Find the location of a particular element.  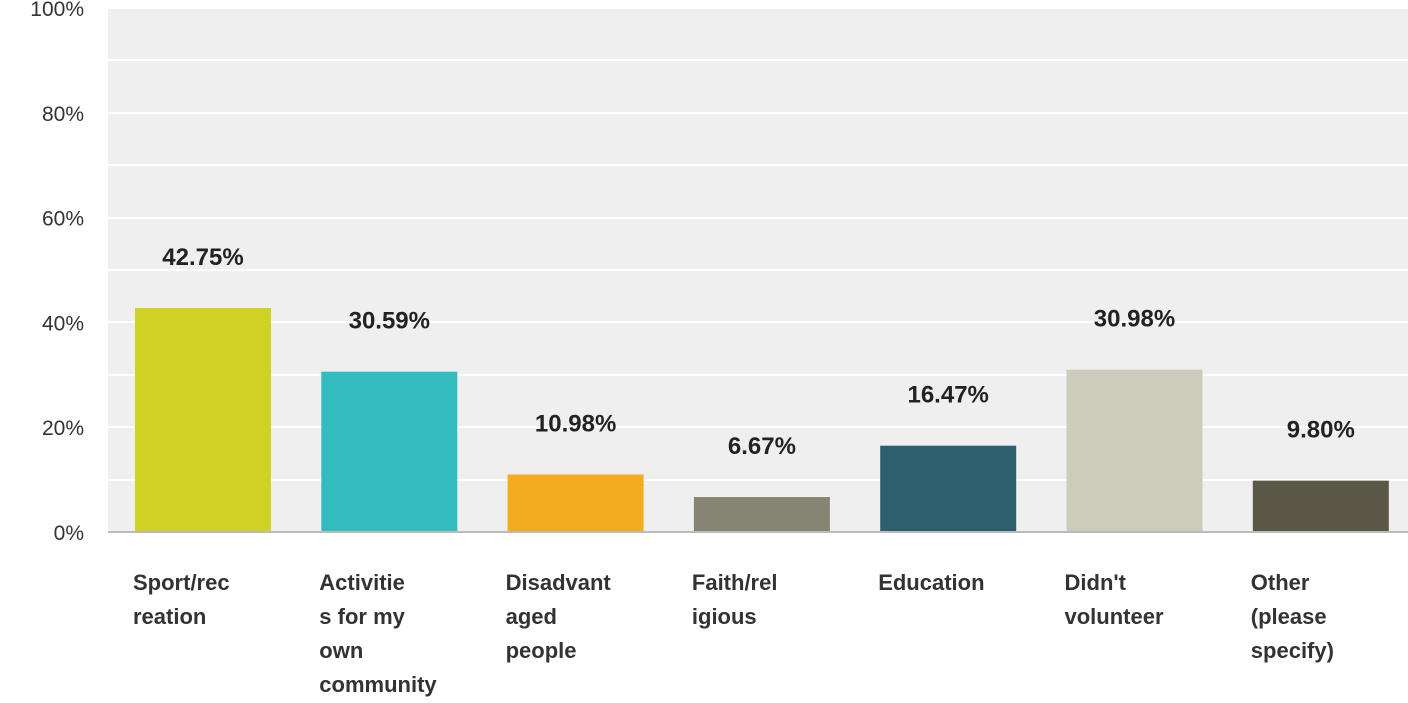

data-label: 42.75% is located at coordinates (202, 257).